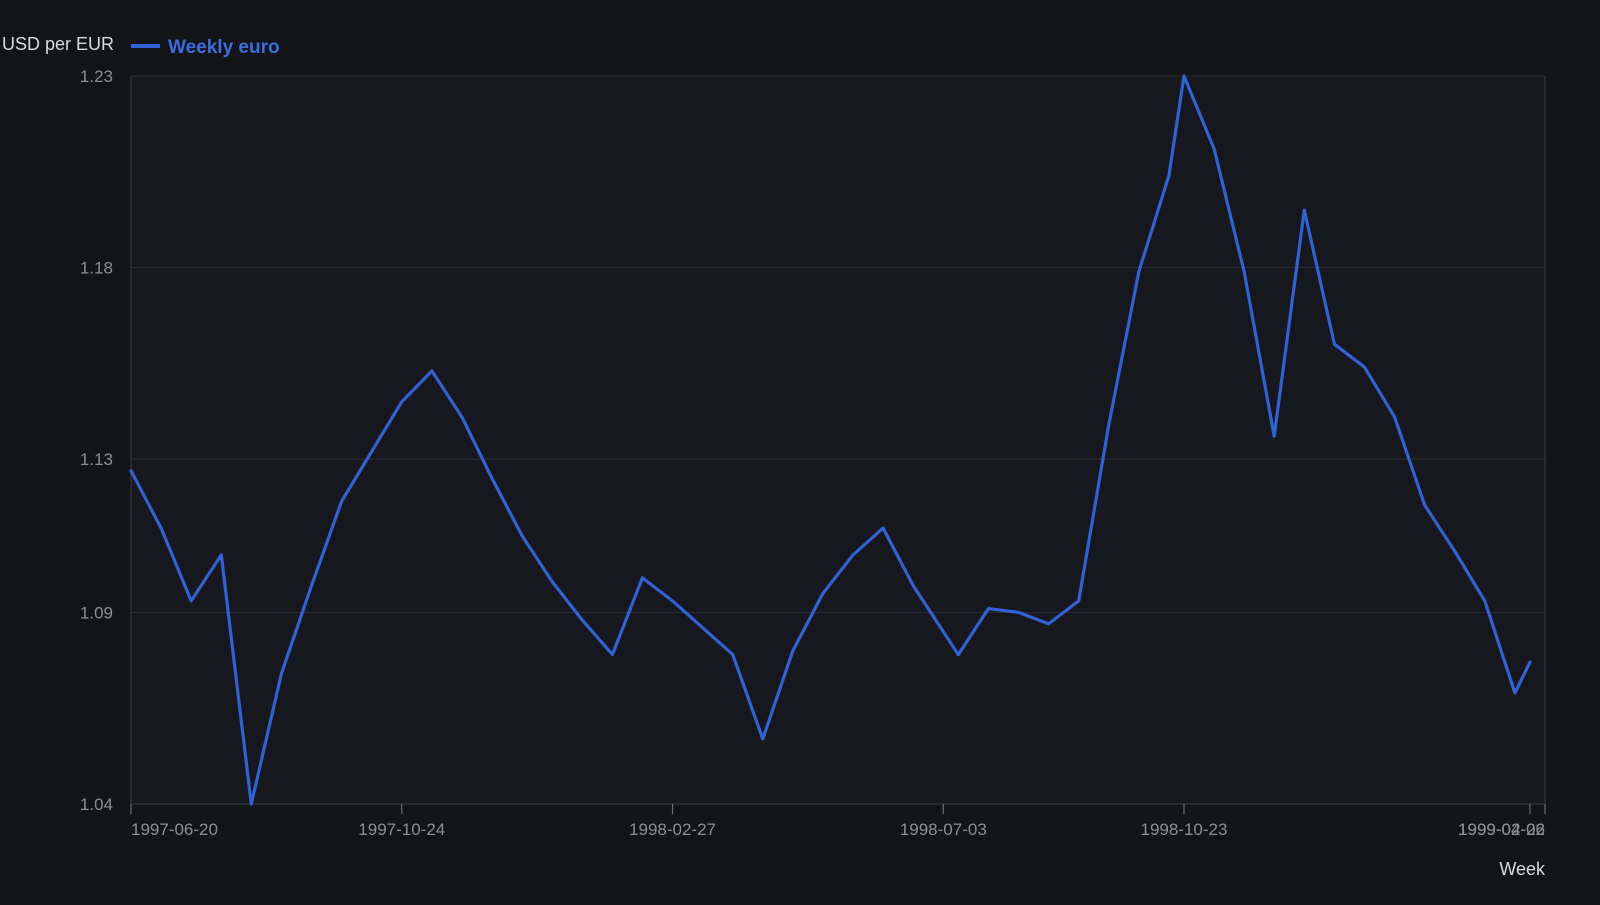  I want to click on y-tick-label: 1.18, so click(96, 268).